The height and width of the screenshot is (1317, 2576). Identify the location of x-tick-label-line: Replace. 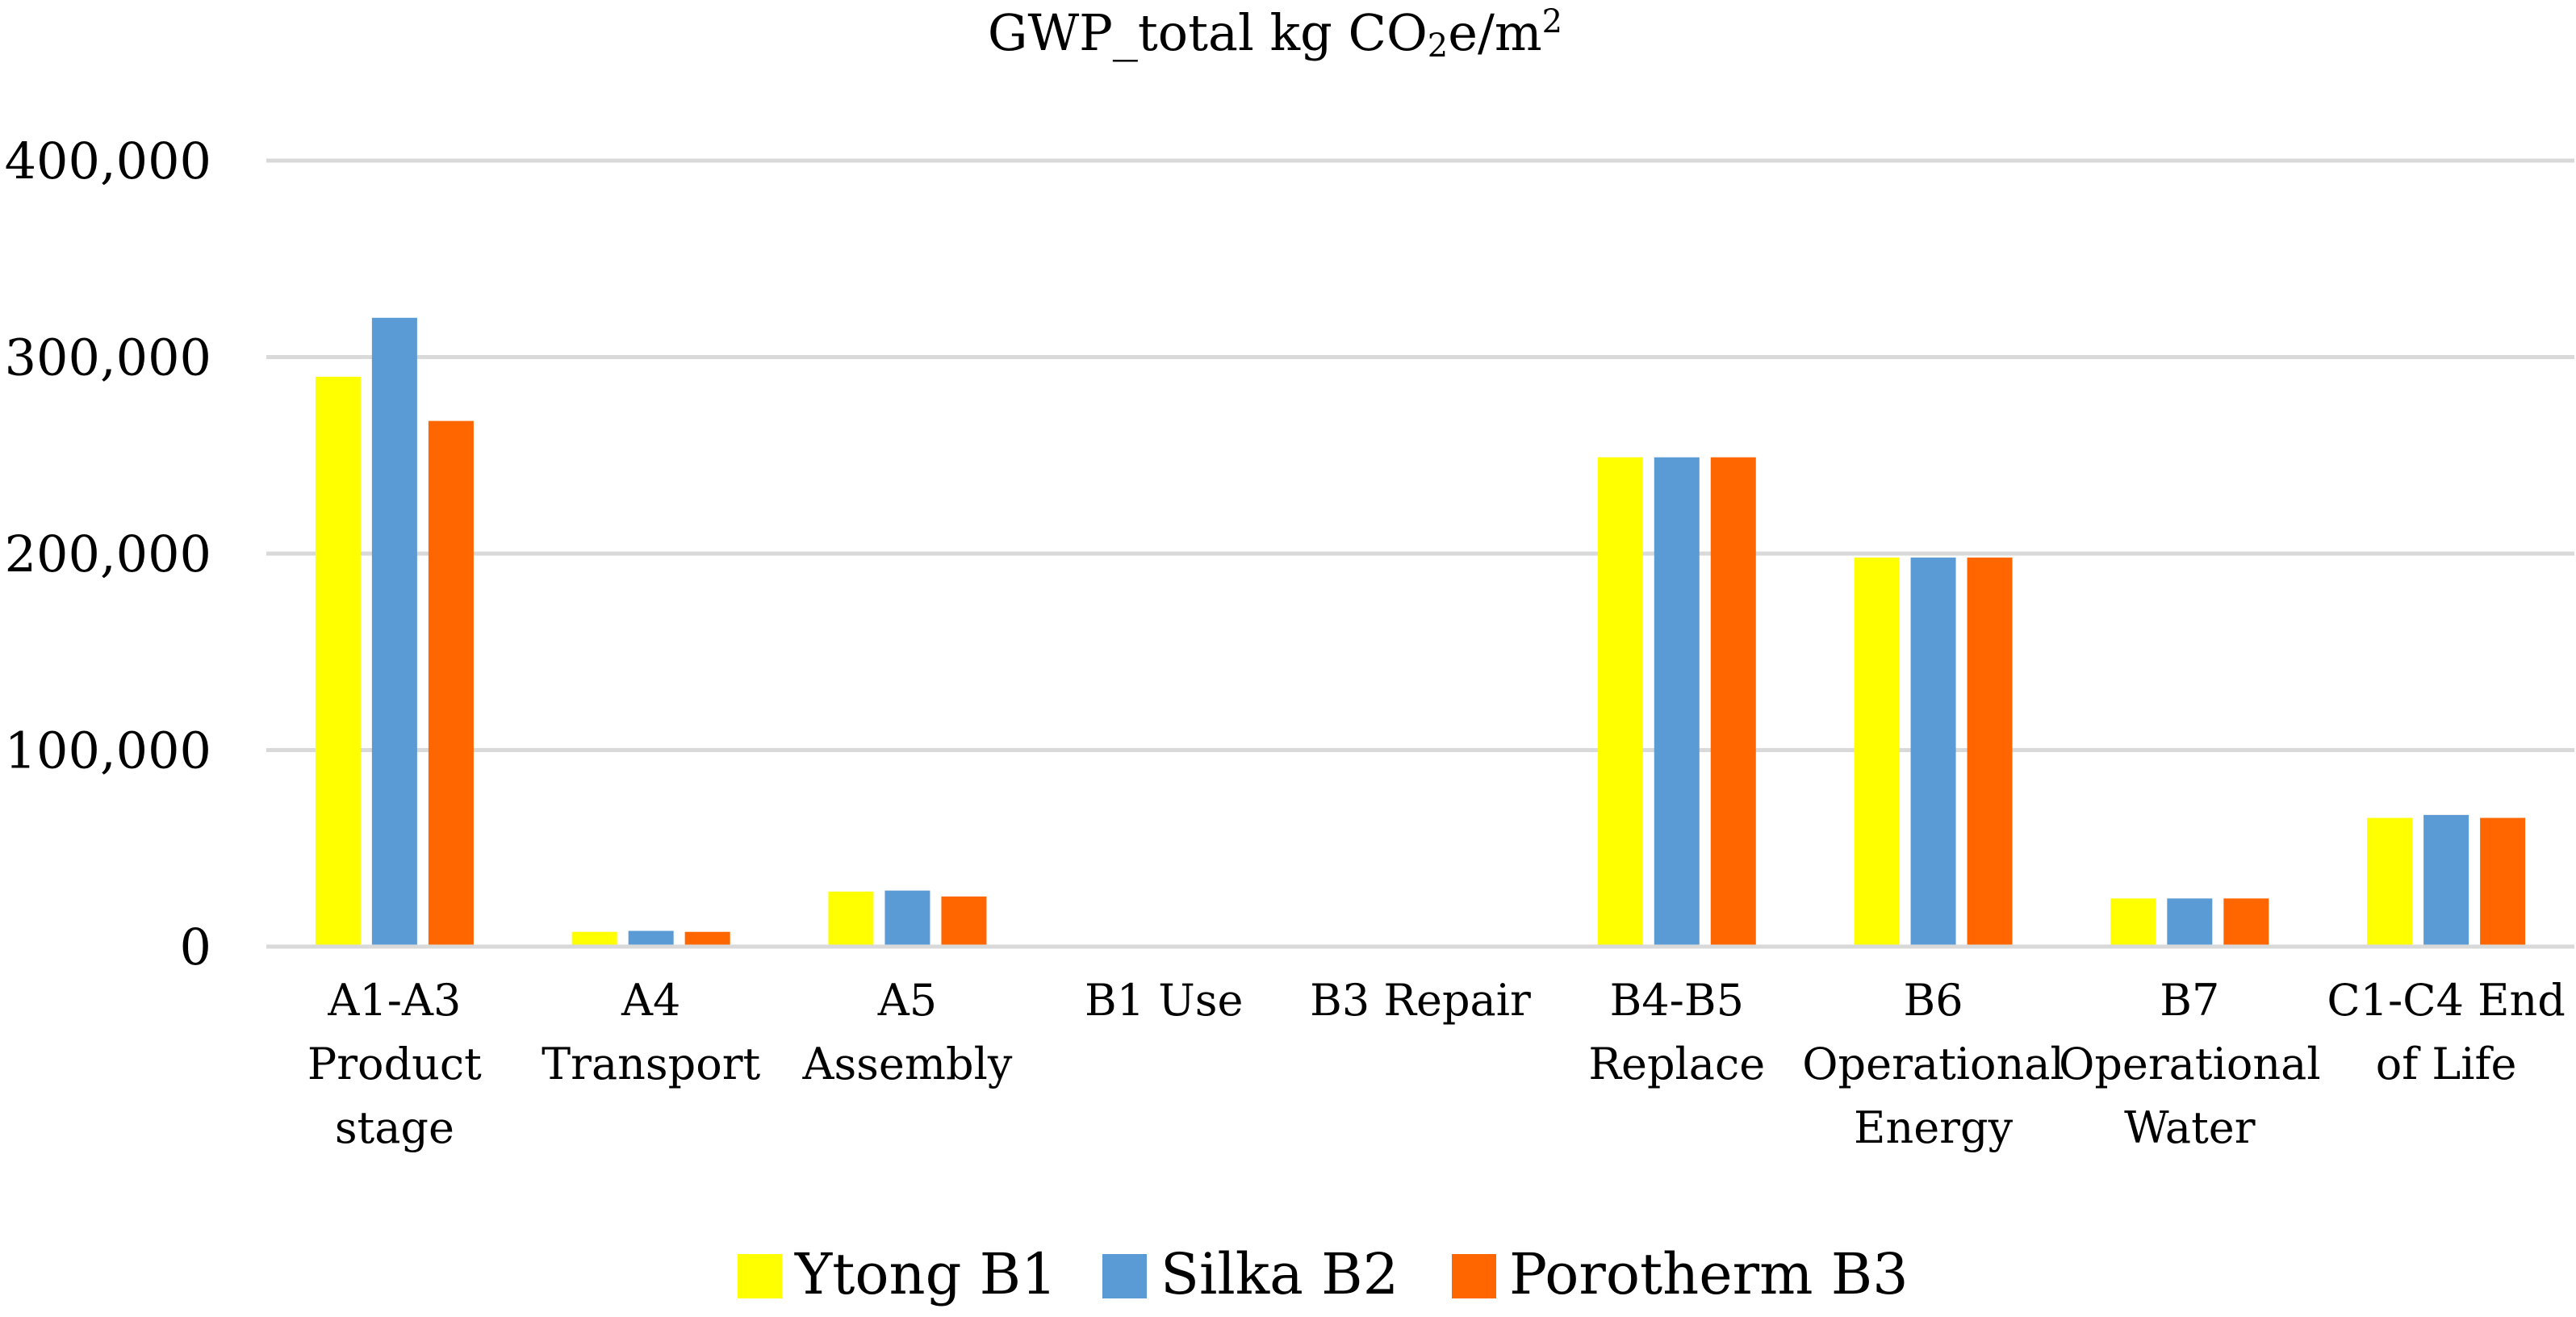
(1676, 1064).